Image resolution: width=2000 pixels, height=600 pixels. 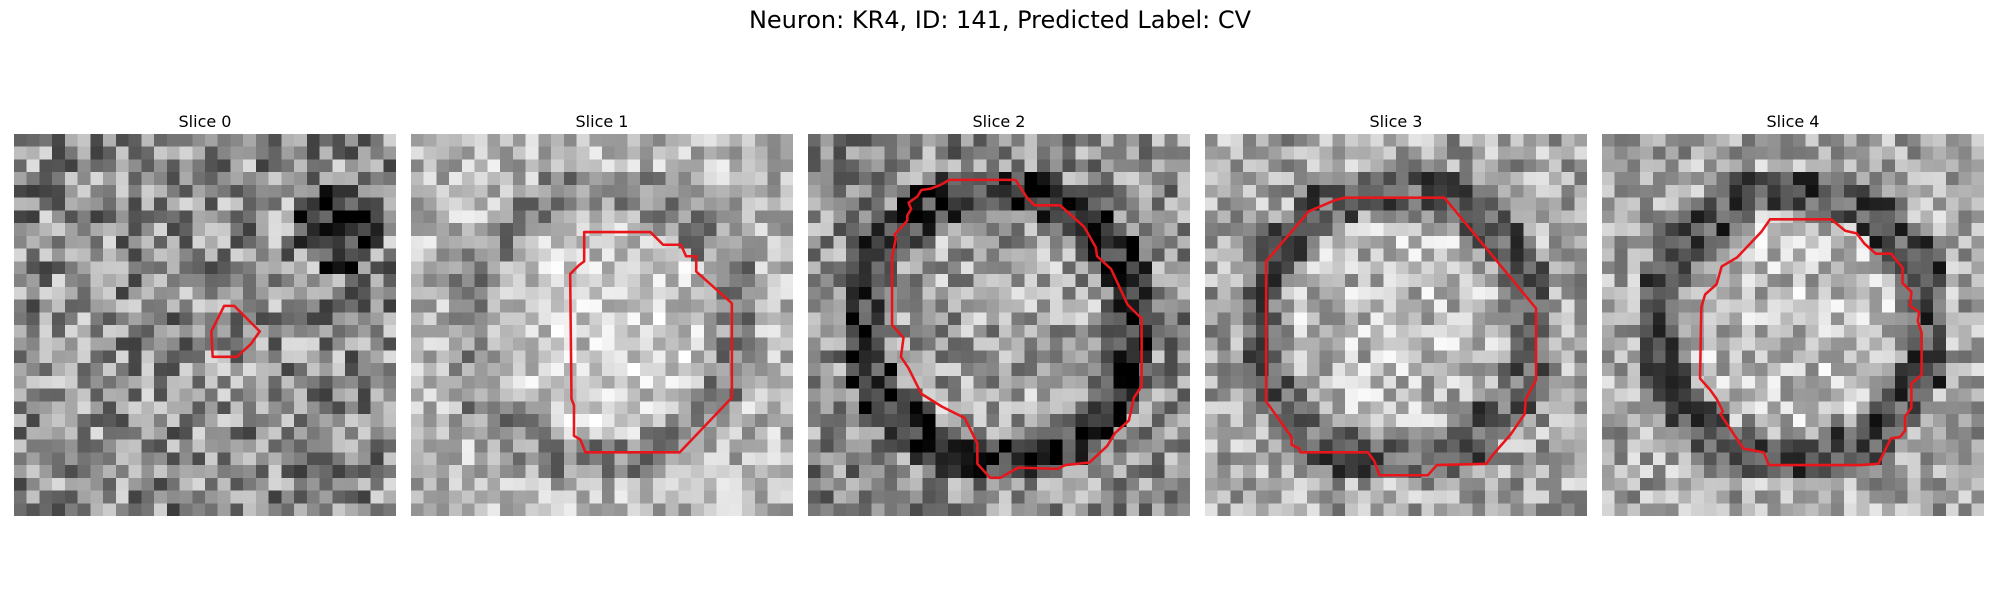 What do you see at coordinates (205, 121) in the screenshot?
I see `slice-title: Slice 0` at bounding box center [205, 121].